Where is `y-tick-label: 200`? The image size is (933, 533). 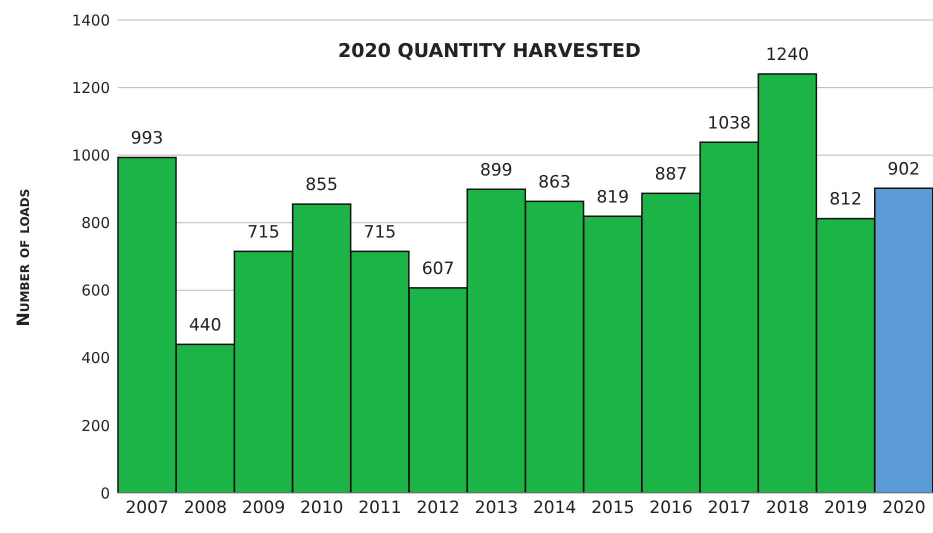 y-tick-label: 200 is located at coordinates (95, 425).